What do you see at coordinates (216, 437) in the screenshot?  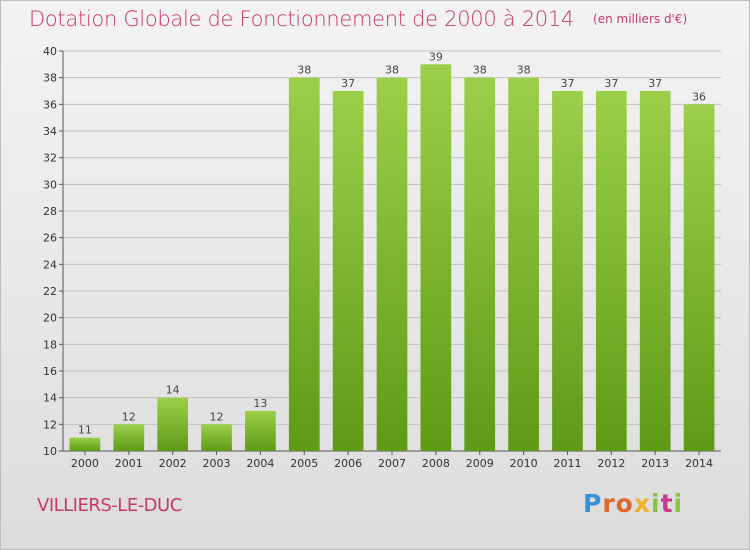 I see `bar-2003` at bounding box center [216, 437].